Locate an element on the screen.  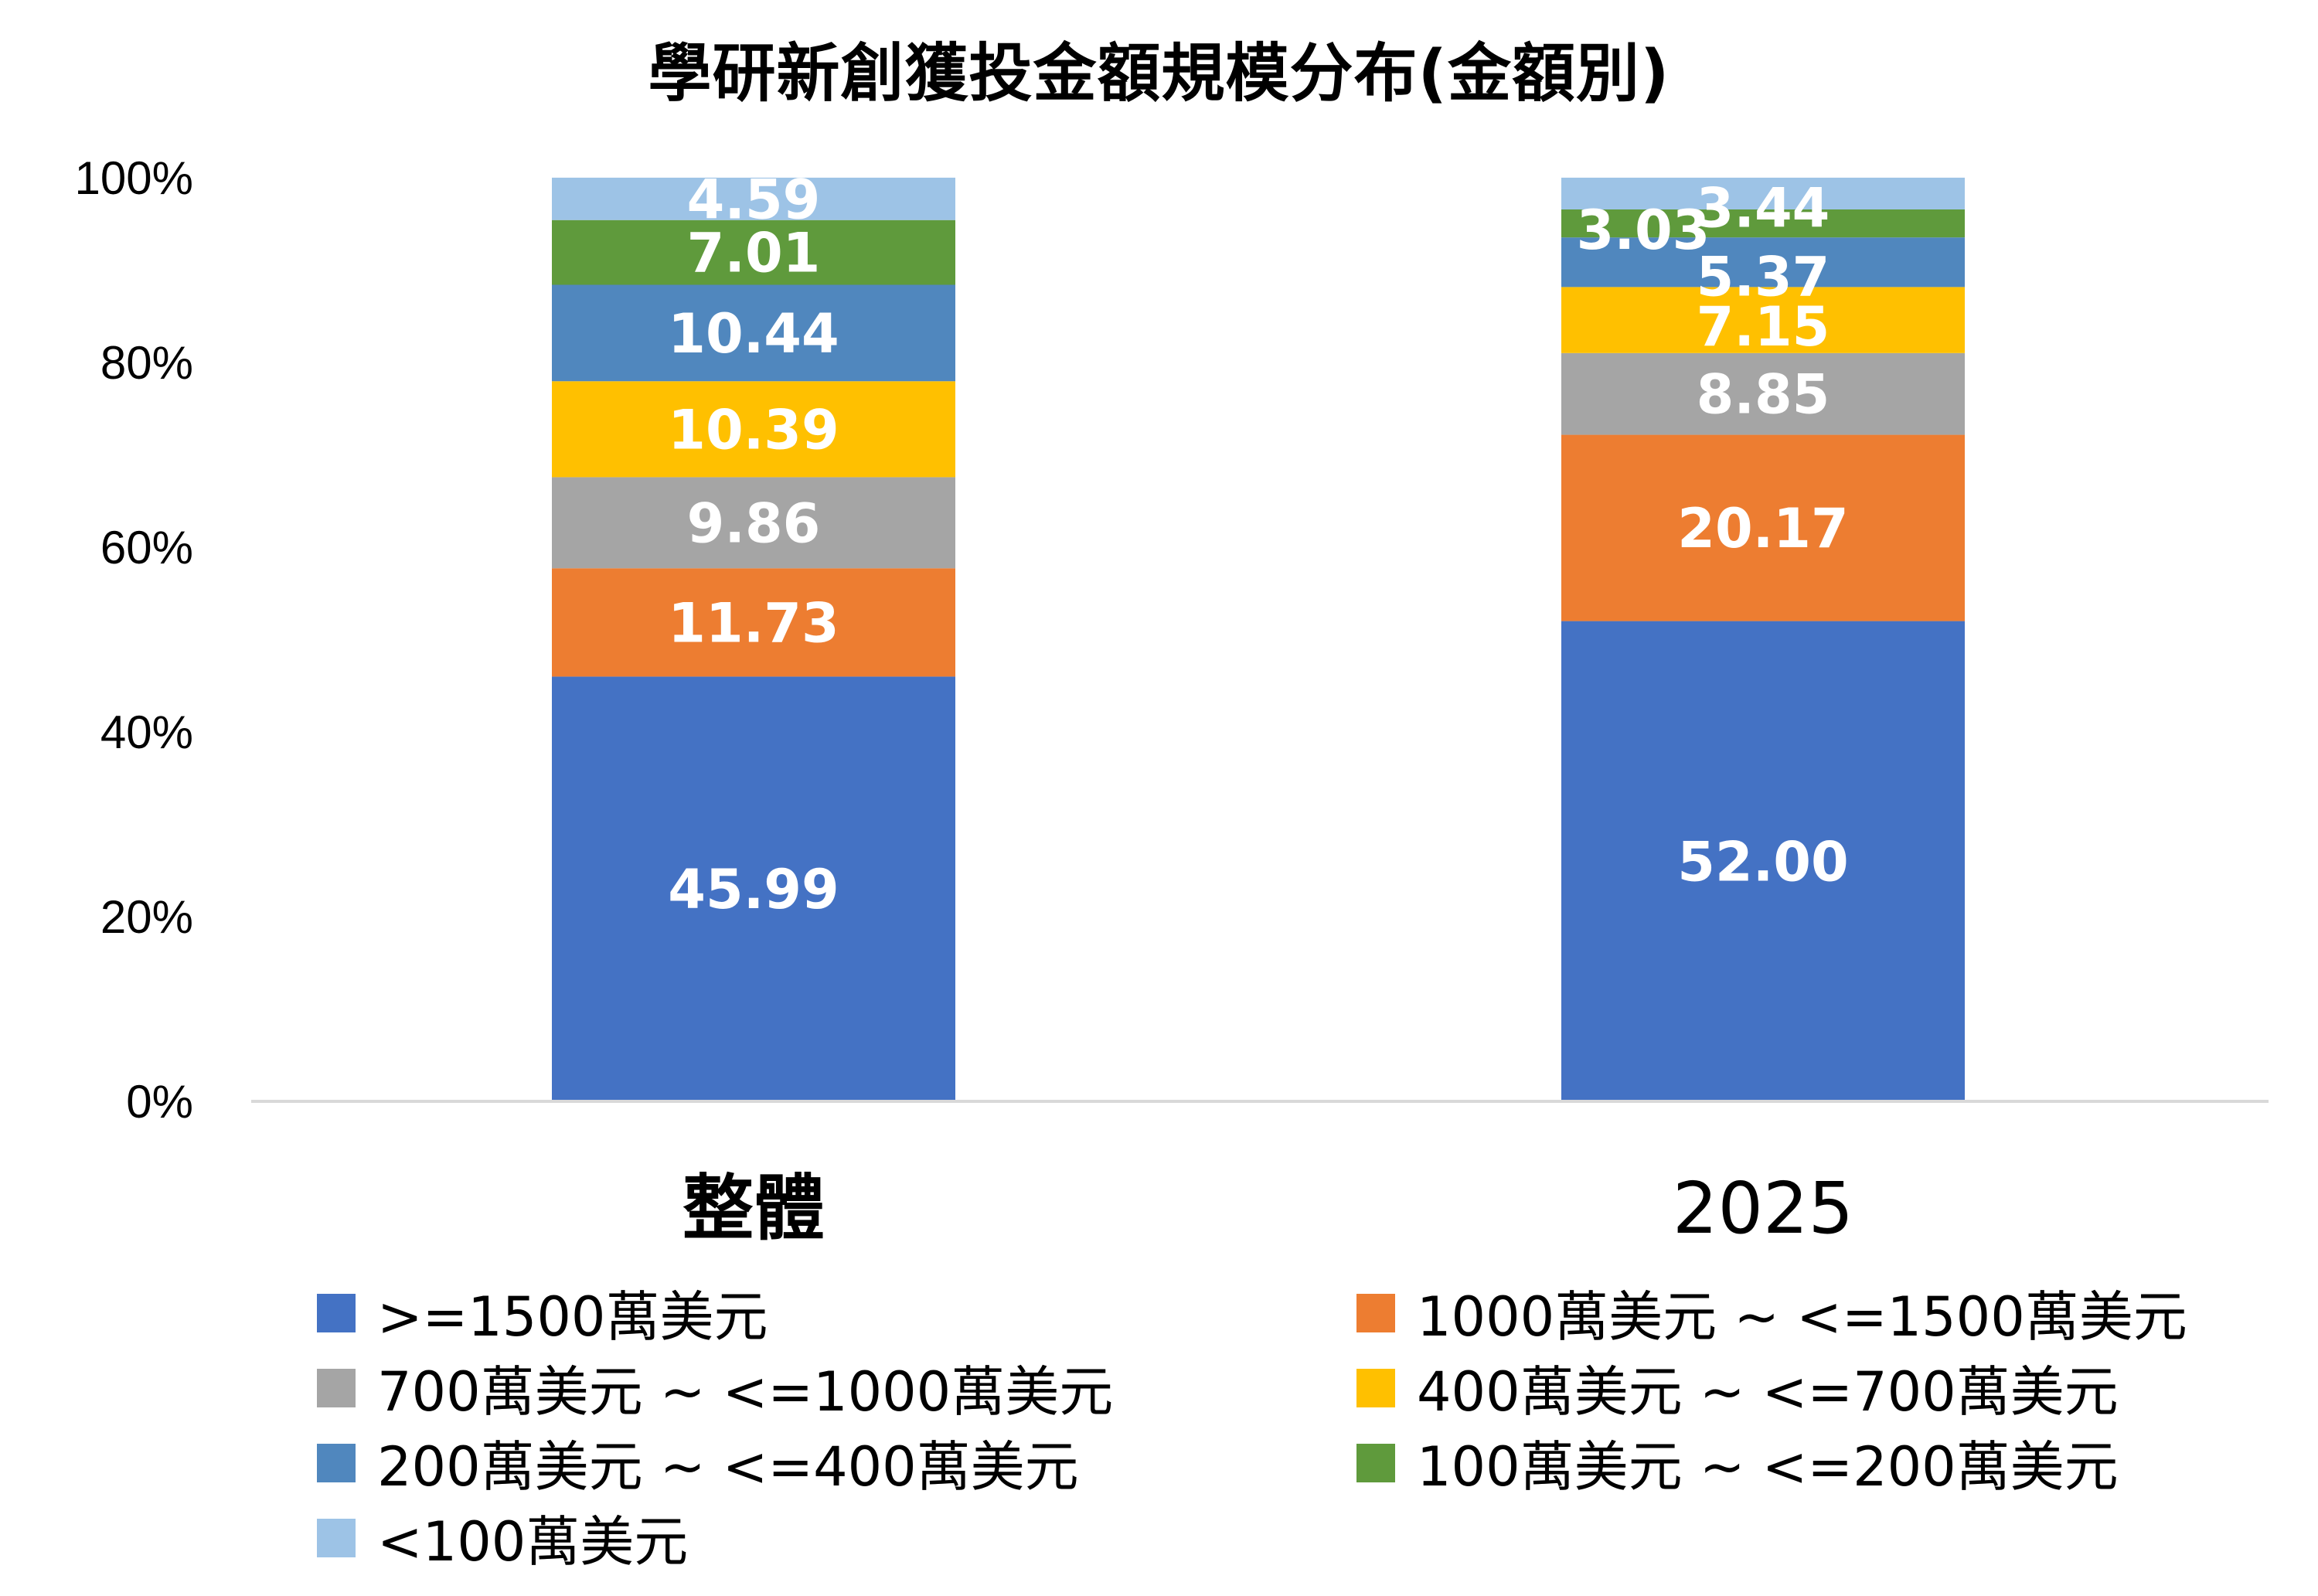
legend-item: 700萬美元 ~ <=1000萬美元 is located at coordinates (715, 1388).